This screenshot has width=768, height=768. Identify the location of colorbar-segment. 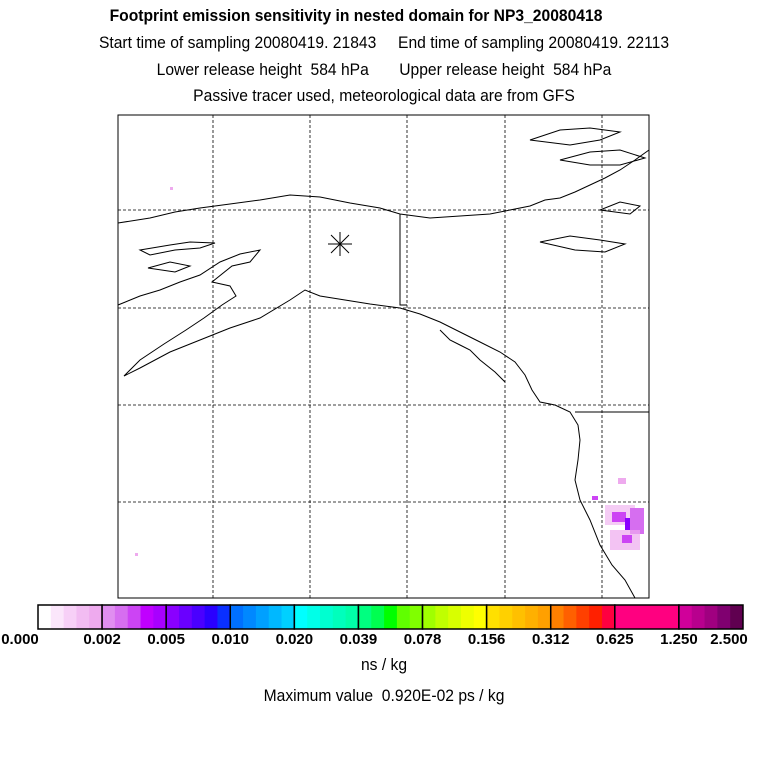
(711, 617).